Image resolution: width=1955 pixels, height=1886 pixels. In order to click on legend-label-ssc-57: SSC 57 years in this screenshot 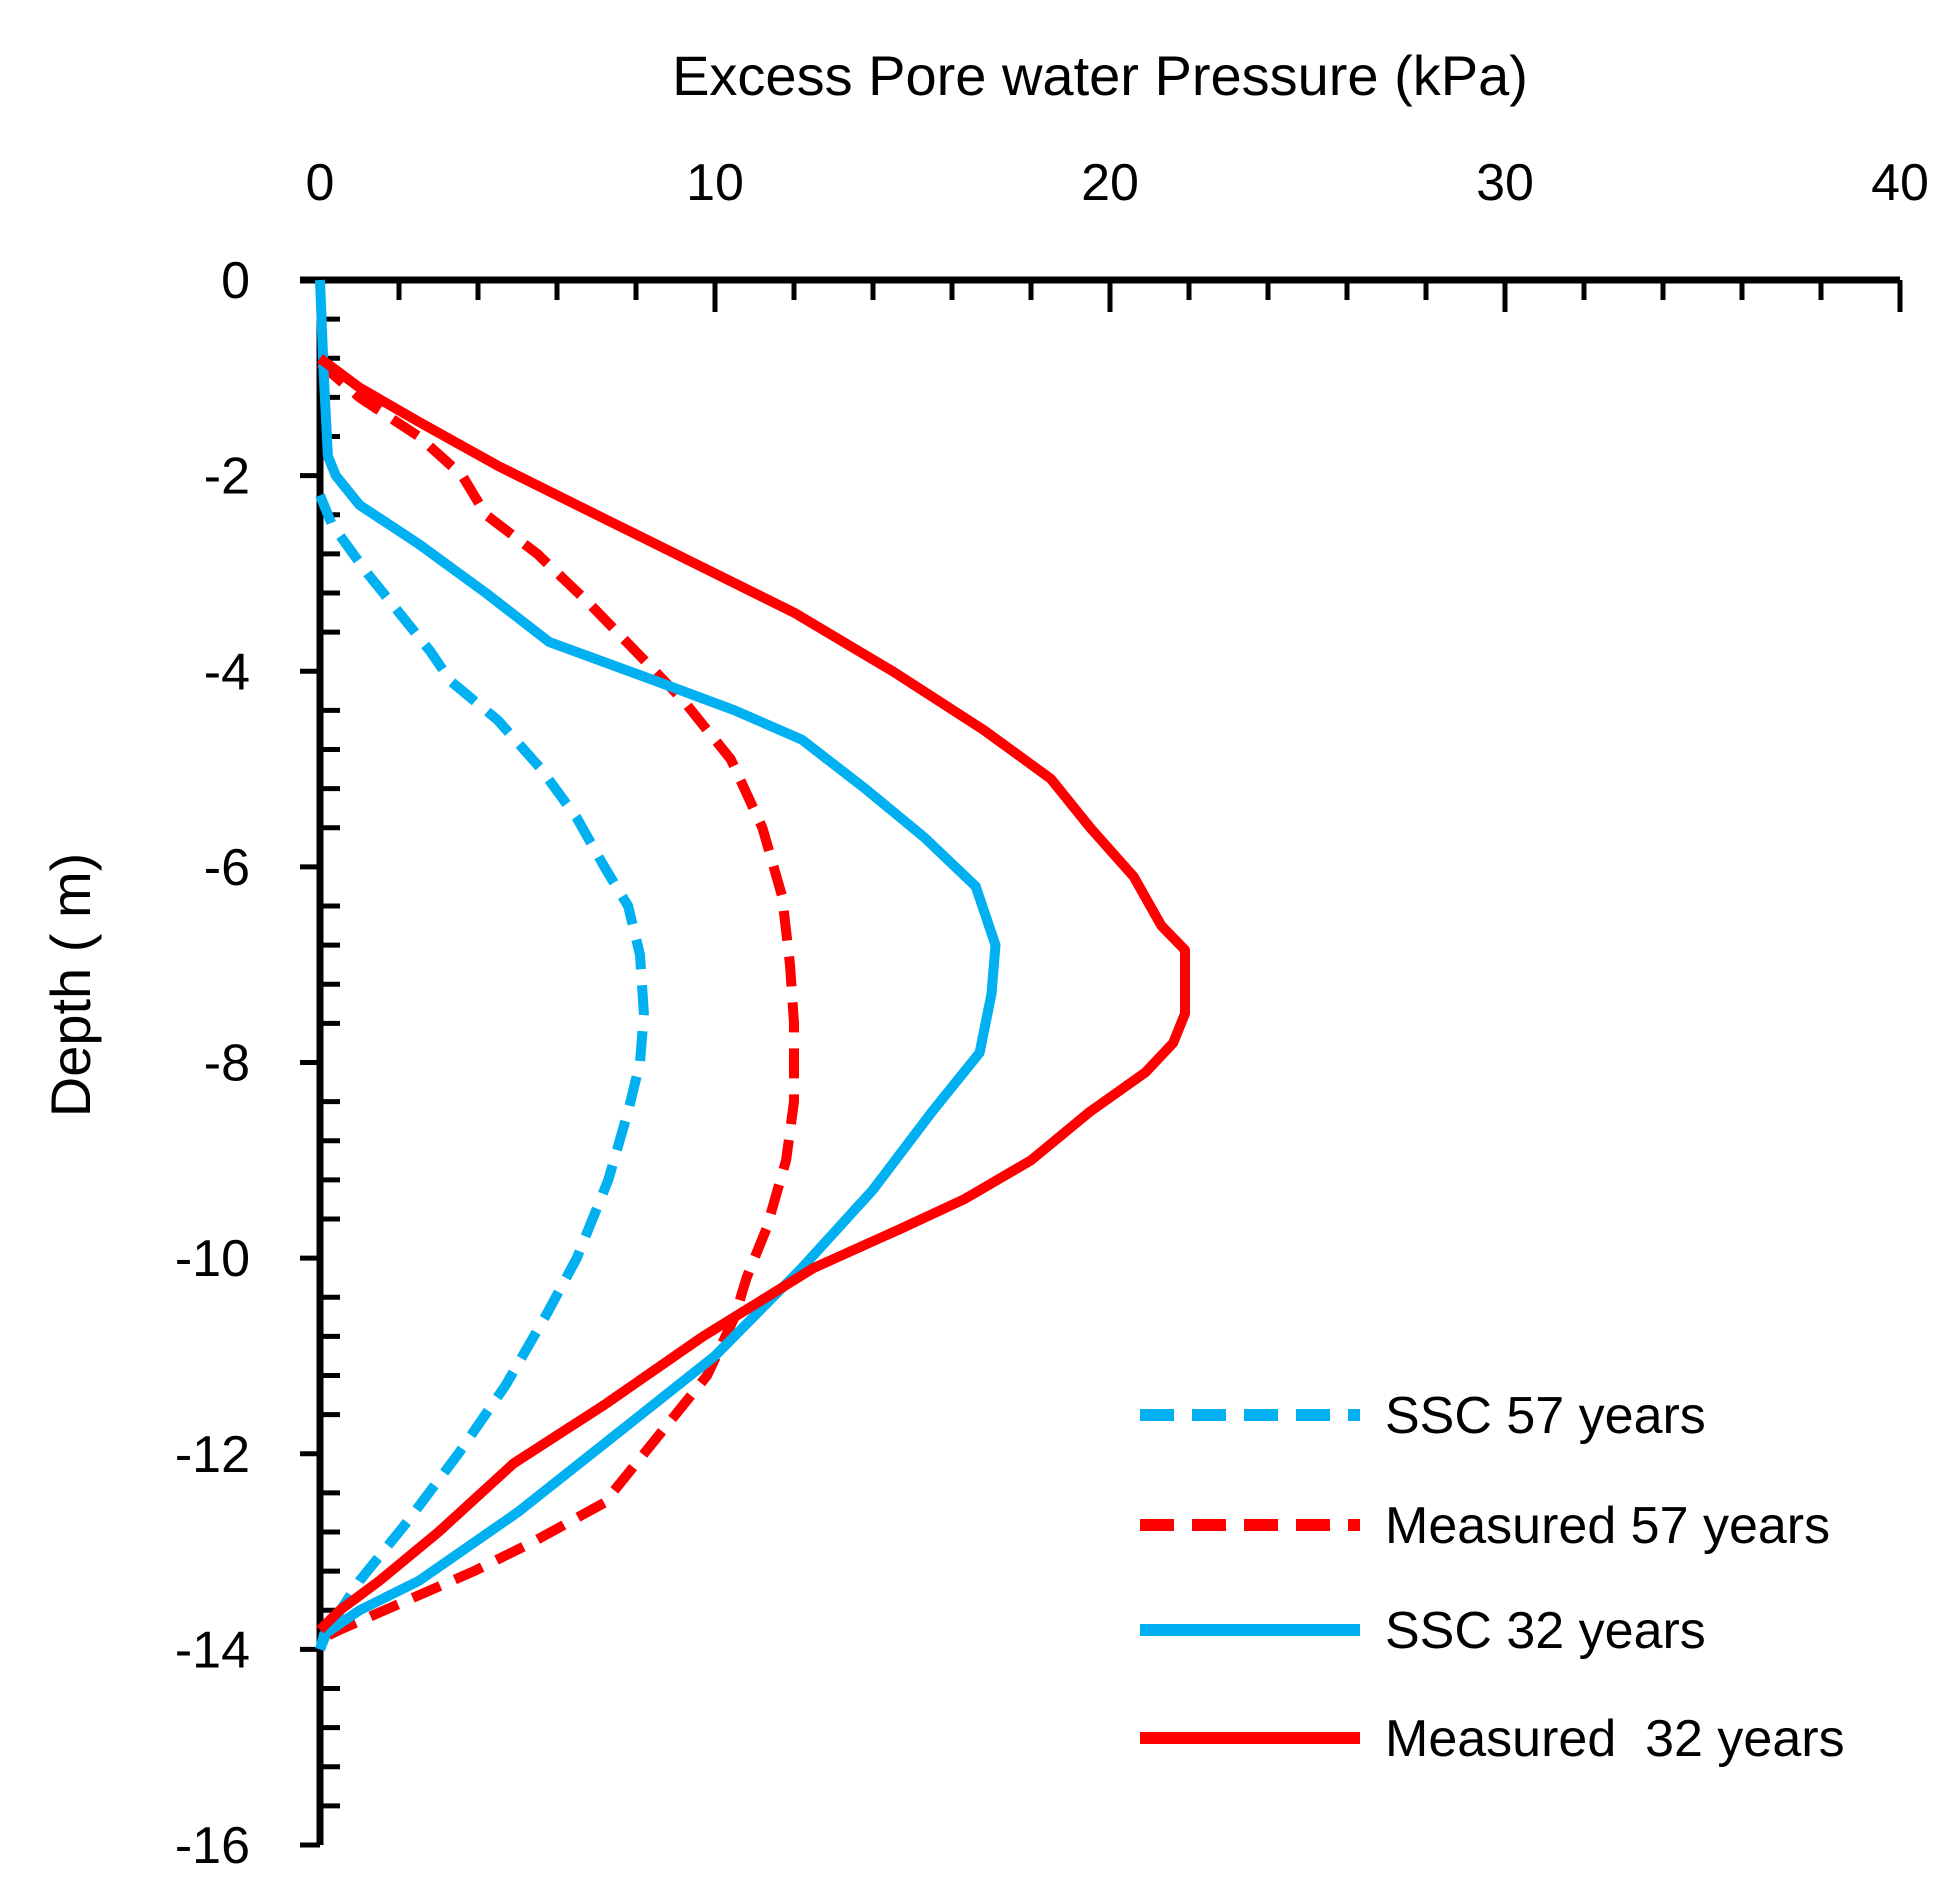, I will do `click(1545, 1416)`.